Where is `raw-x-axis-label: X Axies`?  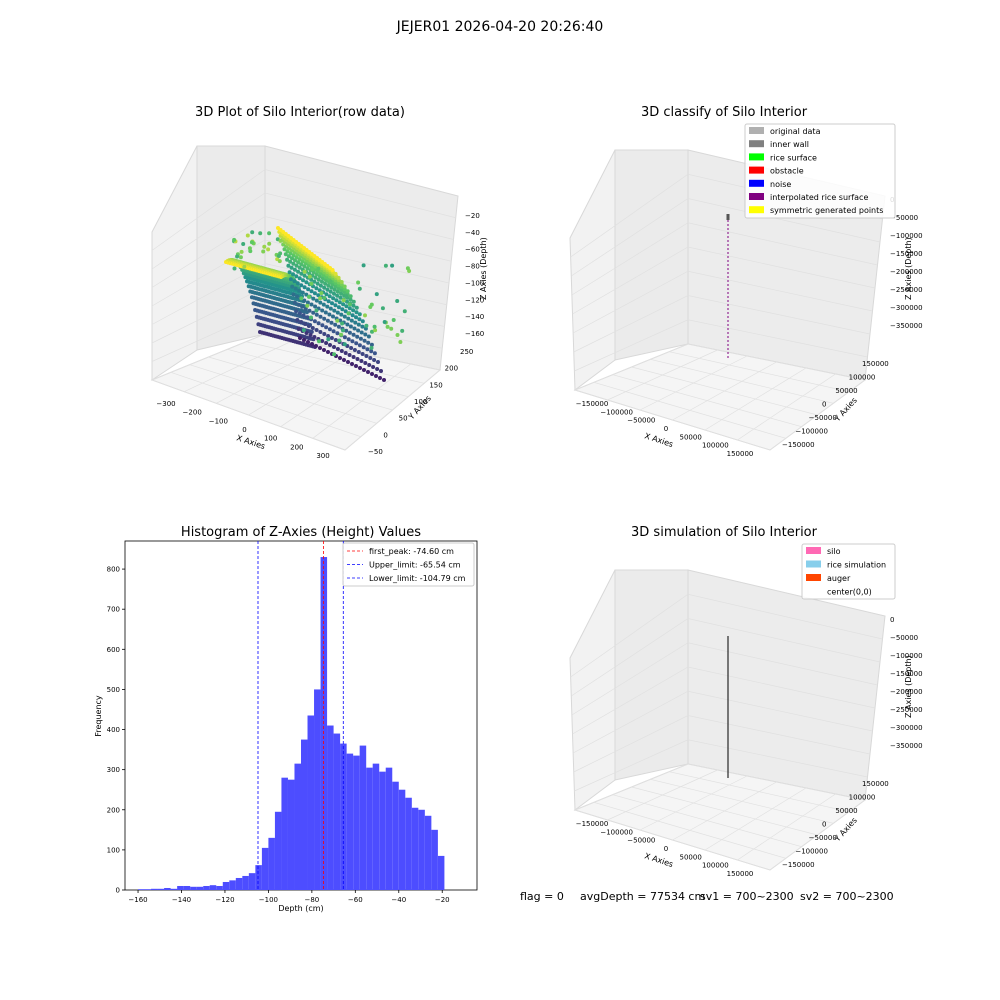
raw-x-axis-label: X Axies is located at coordinates (250, 442).